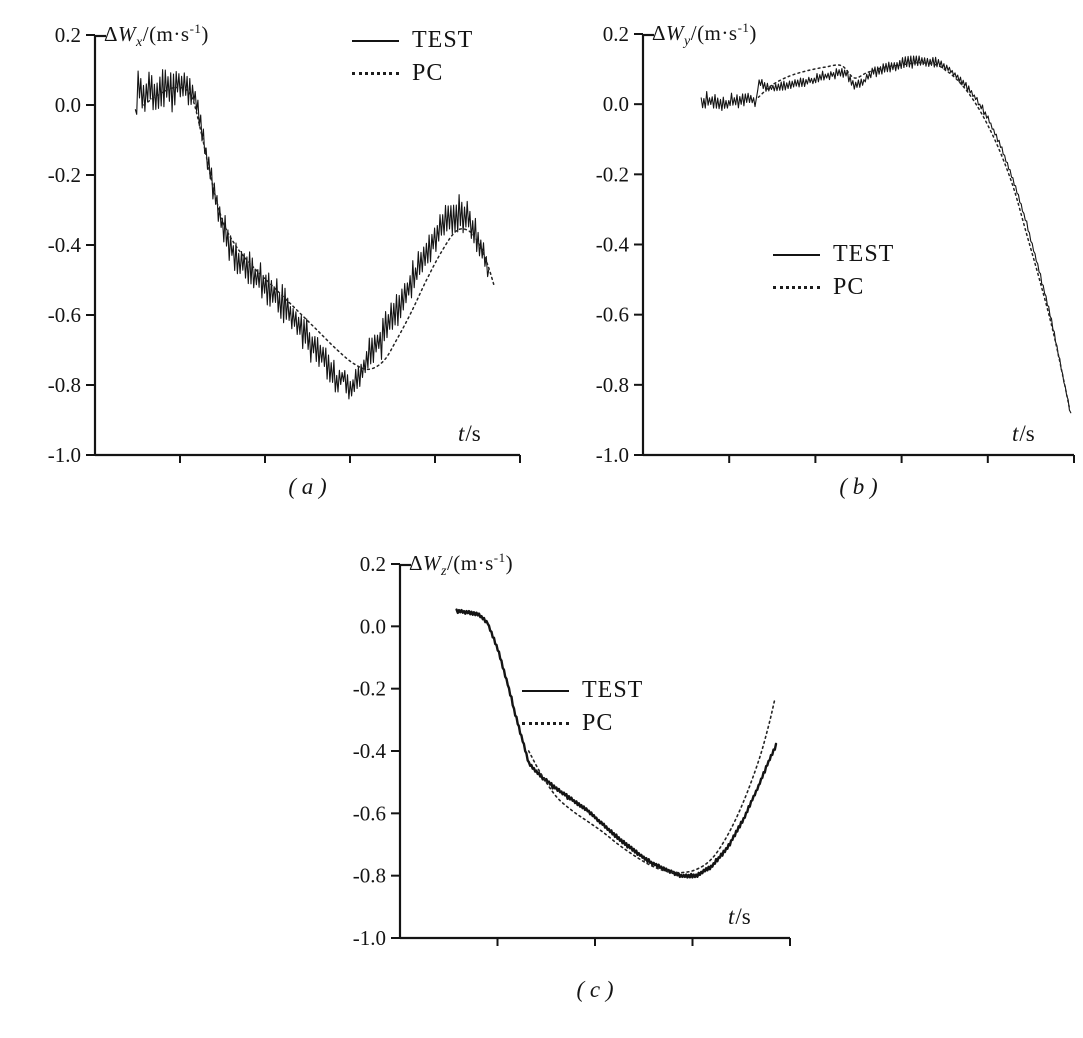 This screenshot has height=1038, width=1083. I want to click on panel-caption: ( c ), so click(595, 989).